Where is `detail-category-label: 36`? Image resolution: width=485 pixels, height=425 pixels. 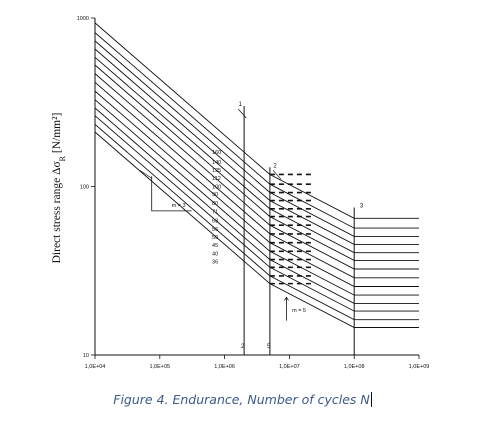
detail-category-label: 36 is located at coordinates (215, 262).